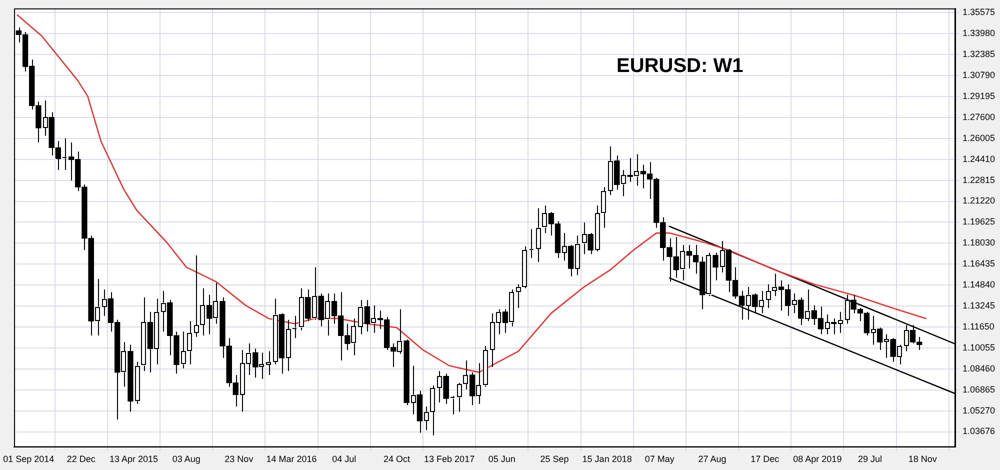 Image resolution: width=1000 pixels, height=470 pixels. What do you see at coordinates (979, 12) in the screenshot?
I see `y-tick-label: 1.35575` at bounding box center [979, 12].